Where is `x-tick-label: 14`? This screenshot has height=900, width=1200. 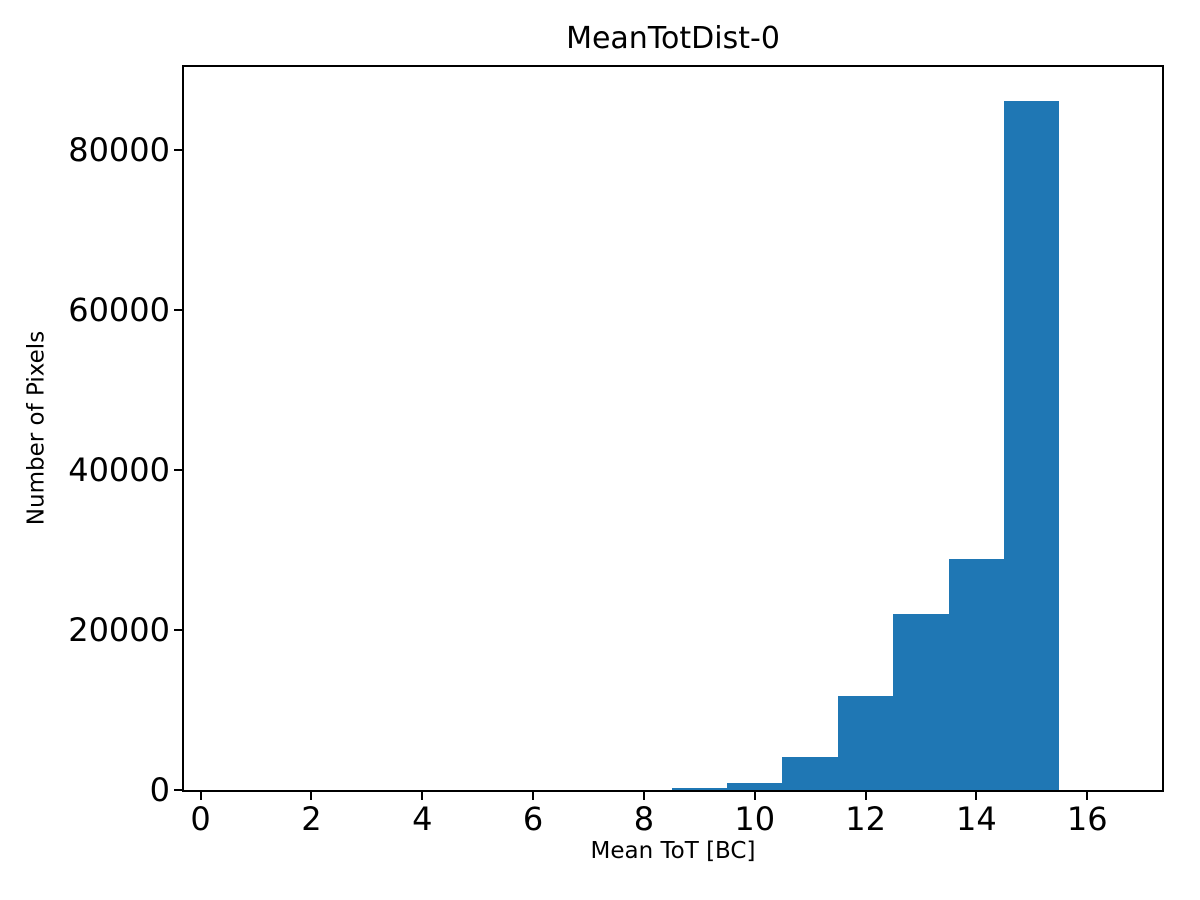
x-tick-label: 14 is located at coordinates (976, 819).